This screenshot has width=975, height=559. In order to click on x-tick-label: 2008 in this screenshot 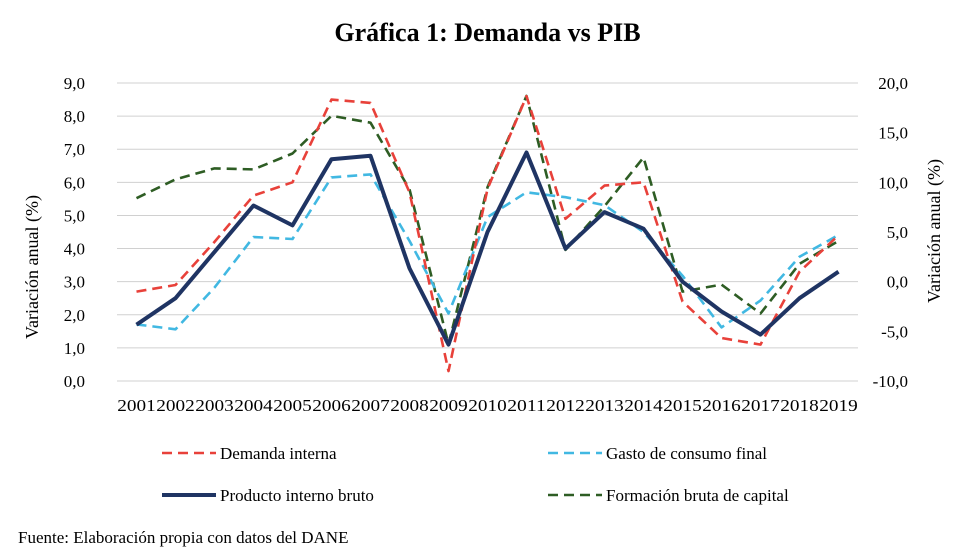, I will do `click(409, 405)`.